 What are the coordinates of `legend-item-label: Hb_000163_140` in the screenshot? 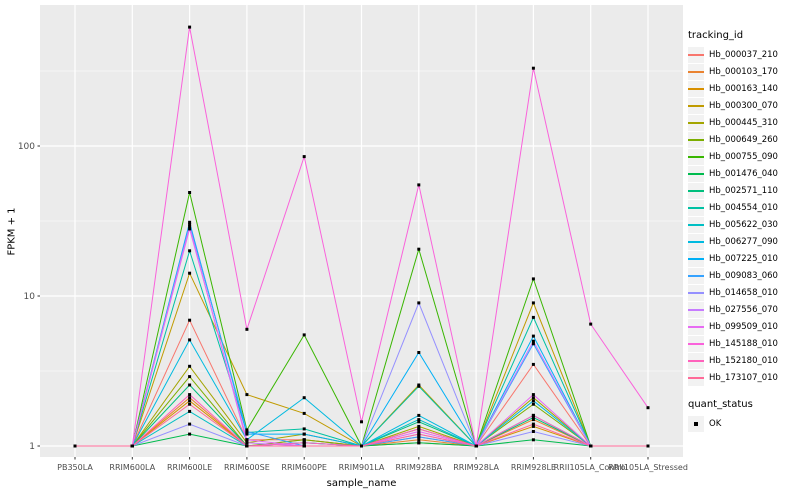 It's located at (743, 88).